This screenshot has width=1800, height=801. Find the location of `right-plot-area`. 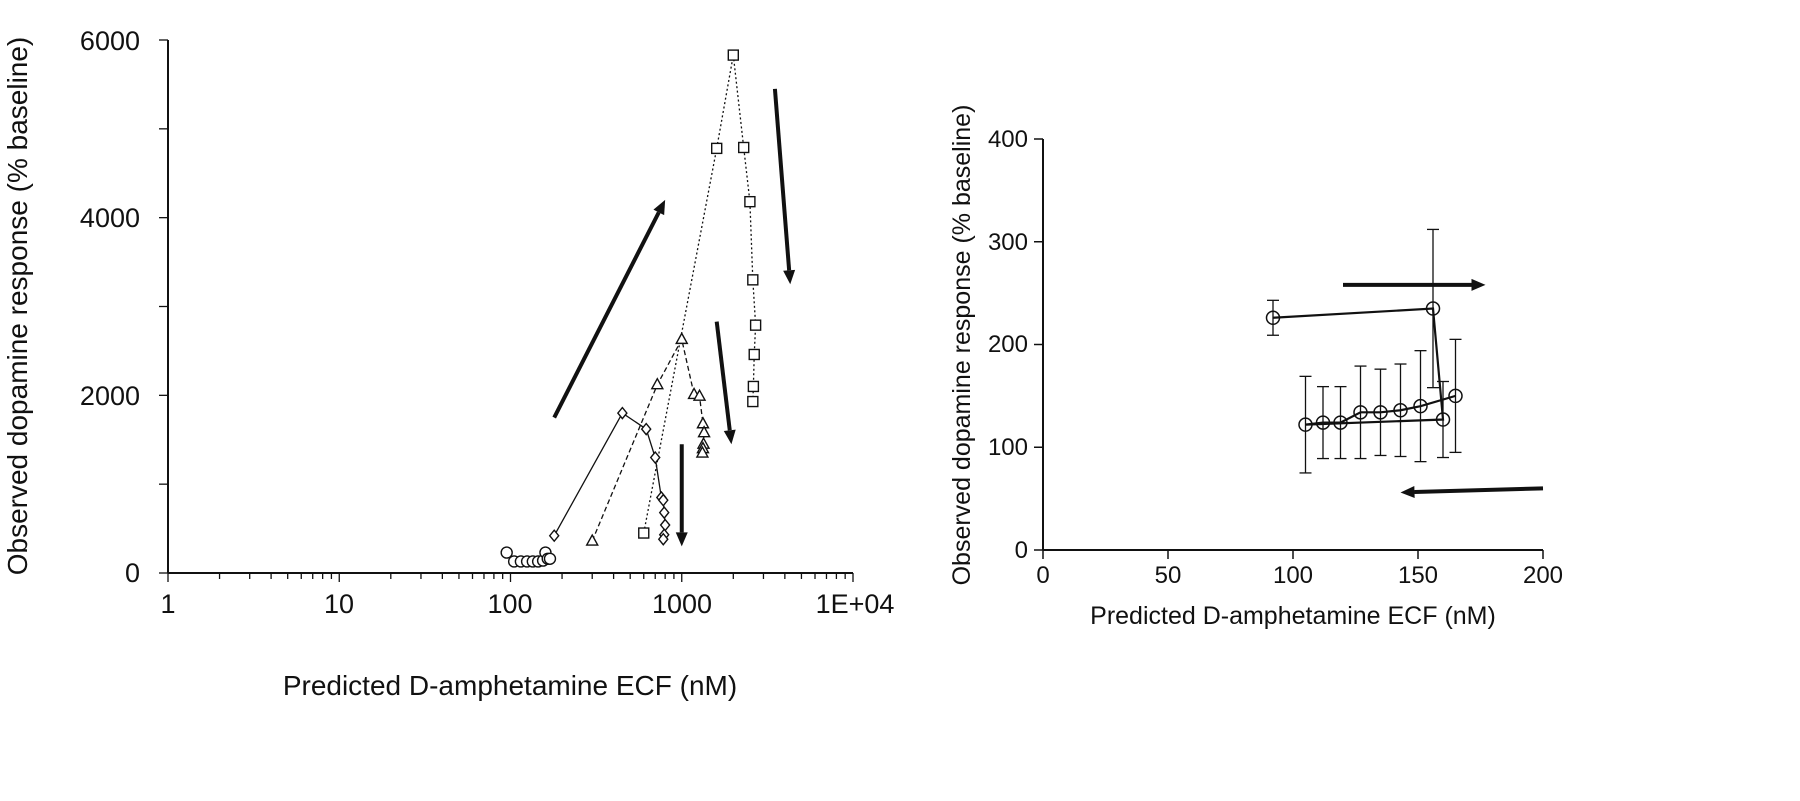

right-plot-area is located at coordinates (1404, 363).